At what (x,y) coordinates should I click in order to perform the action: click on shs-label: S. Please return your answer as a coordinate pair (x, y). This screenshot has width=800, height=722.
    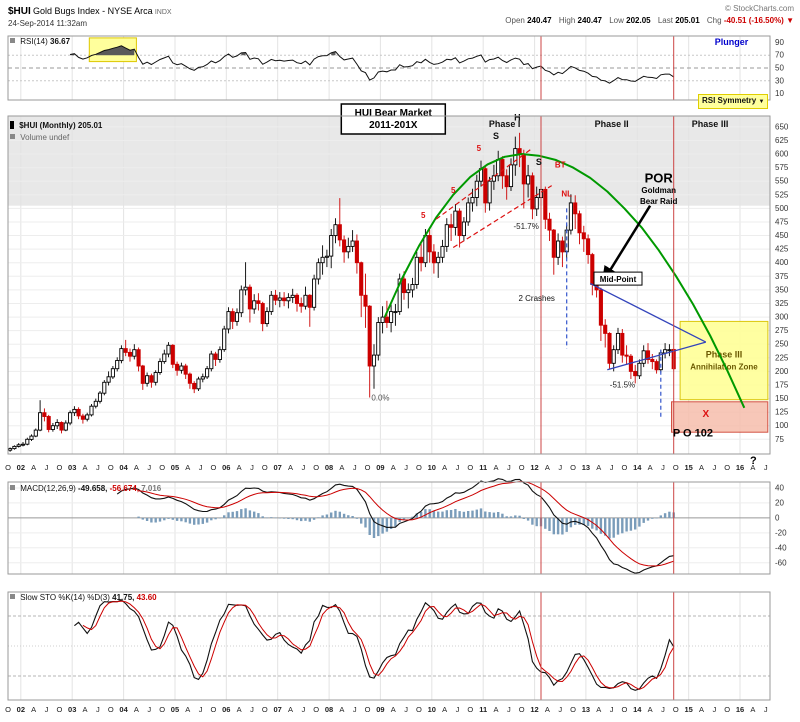
    Looking at the image, I should click on (496, 136).